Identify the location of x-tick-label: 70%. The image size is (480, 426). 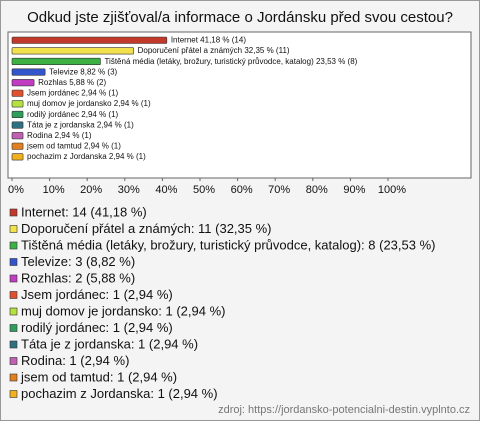
(279, 190).